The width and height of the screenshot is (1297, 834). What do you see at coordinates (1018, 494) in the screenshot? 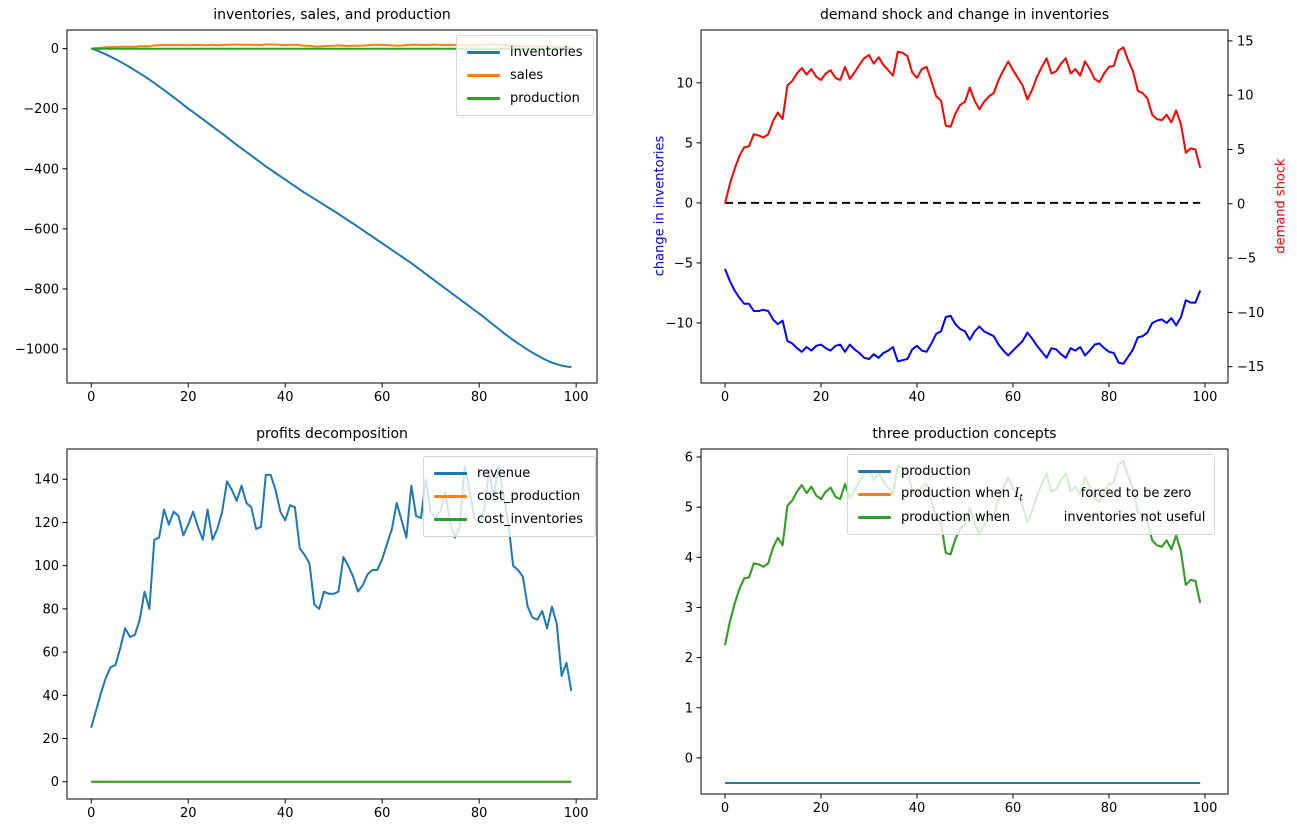
I see `math-I-sub-t: It` at bounding box center [1018, 494].